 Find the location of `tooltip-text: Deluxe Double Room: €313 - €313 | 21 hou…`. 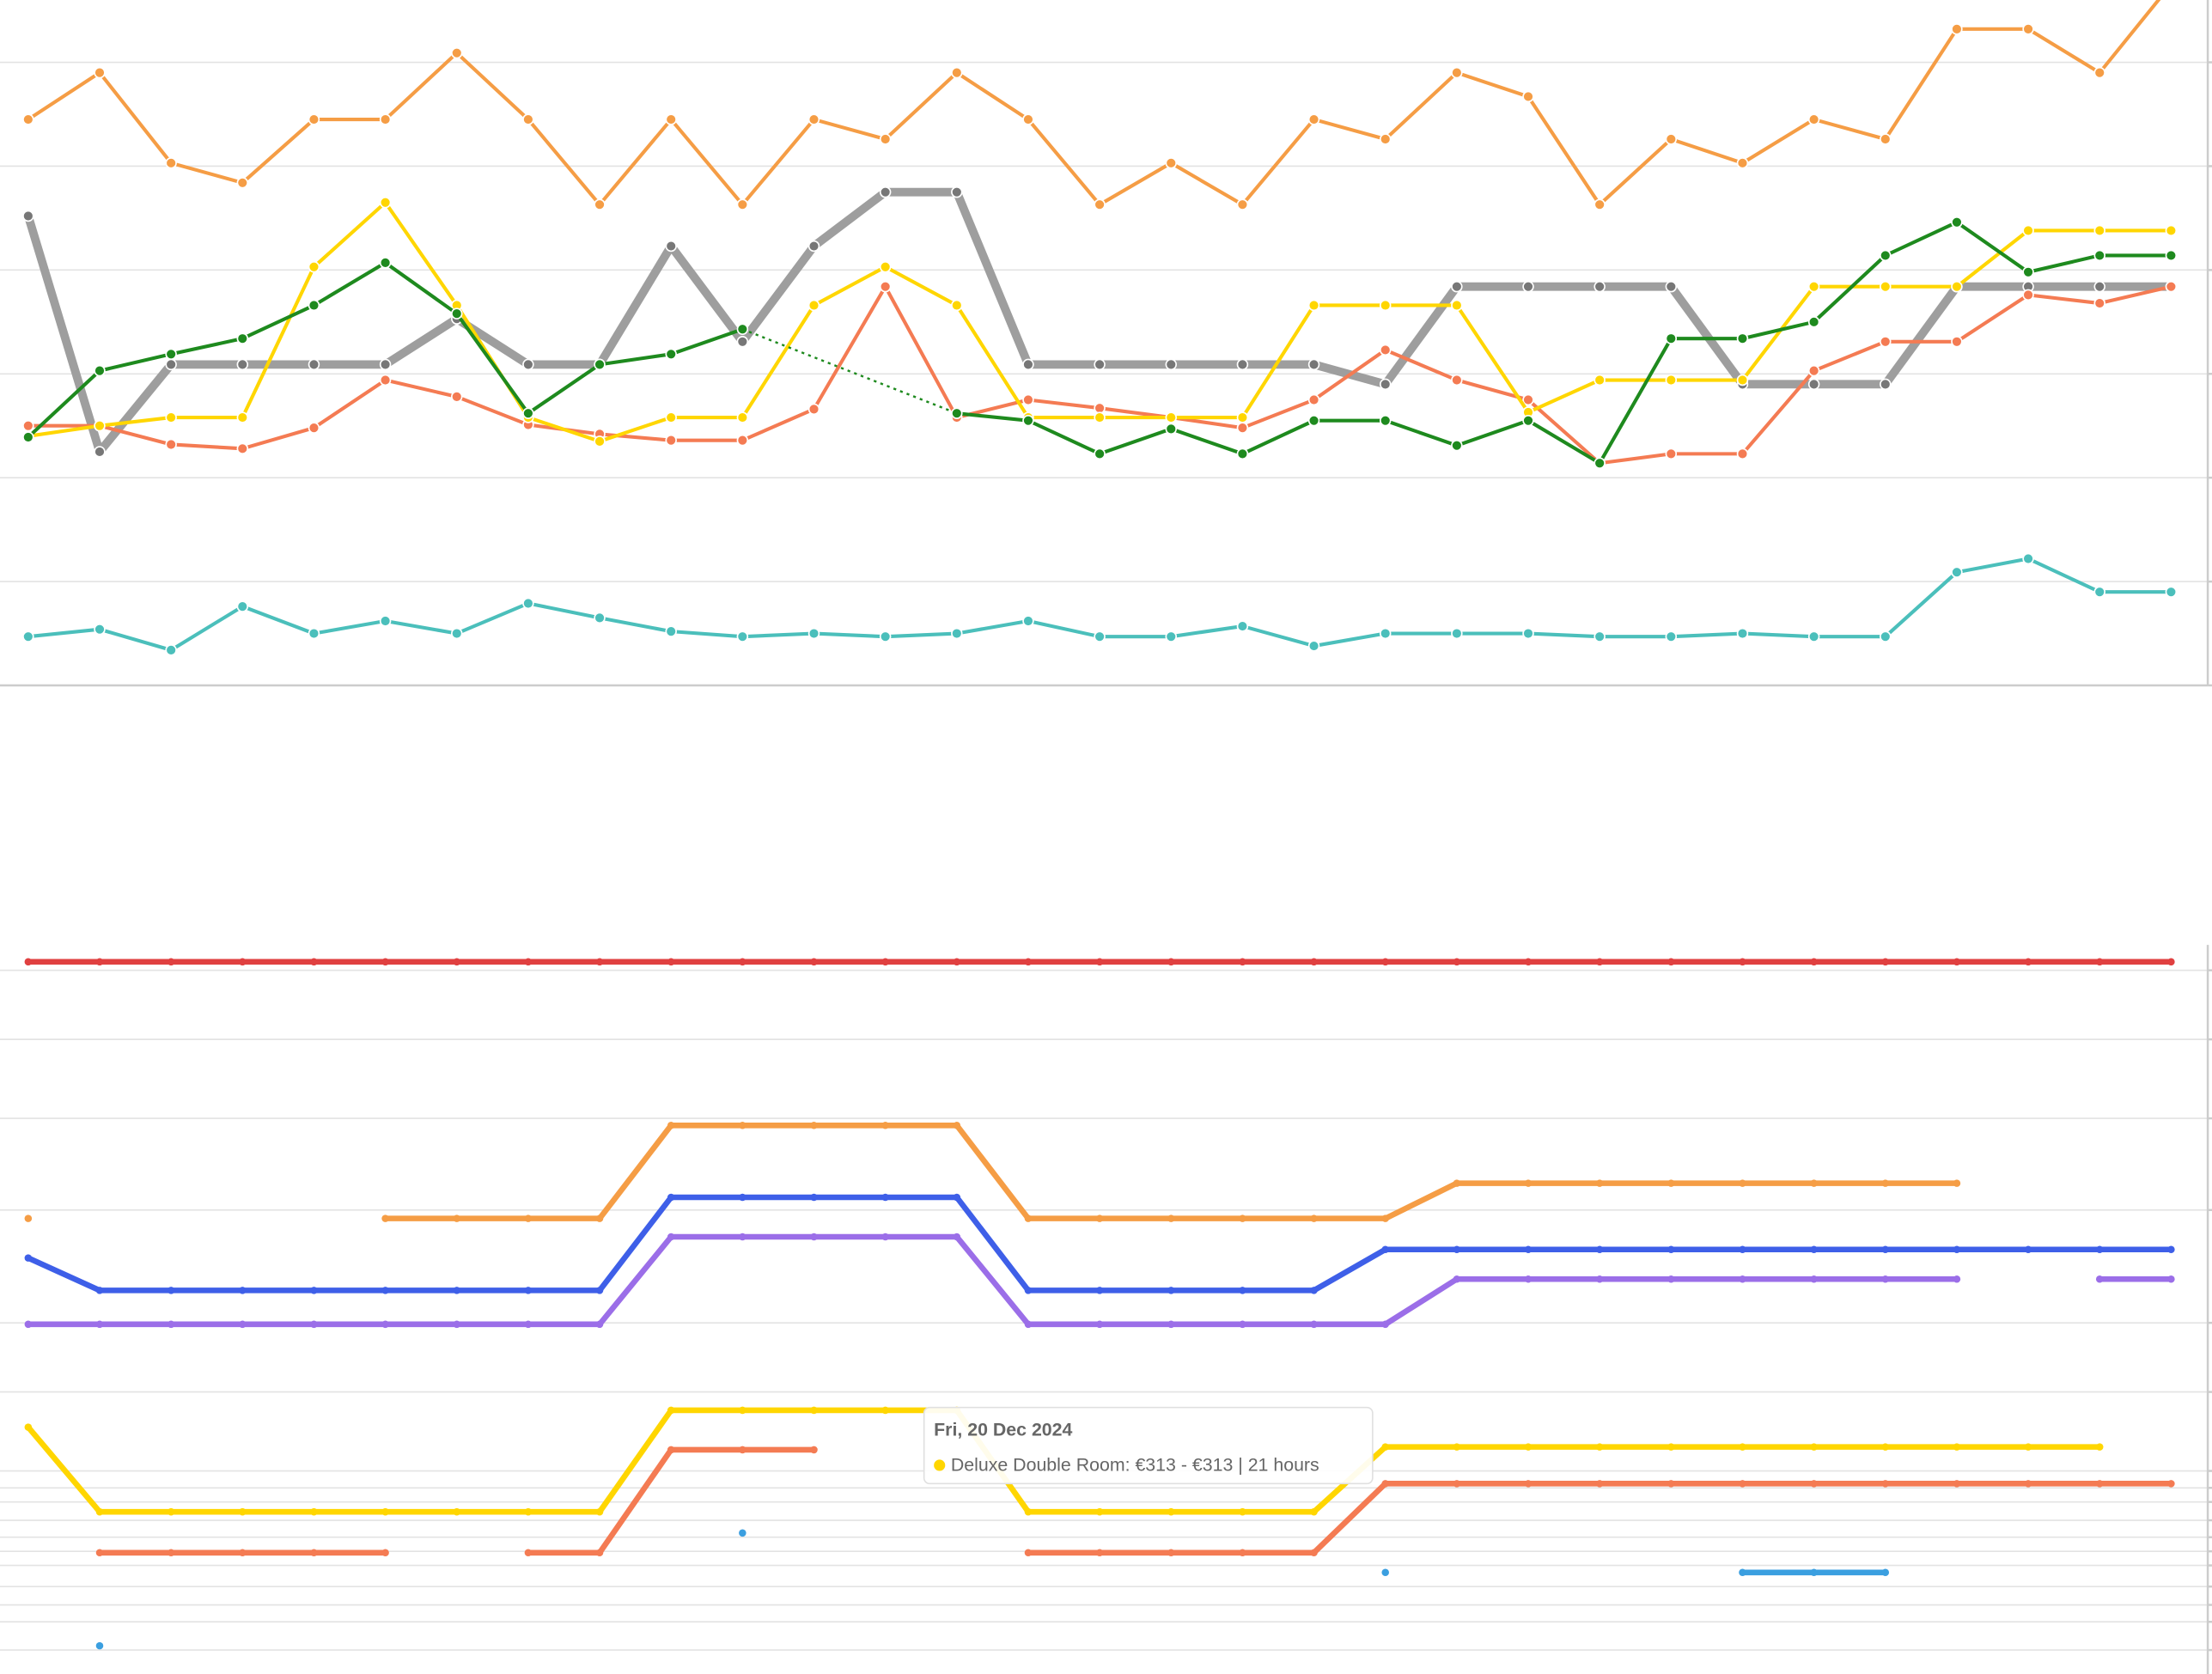

tooltip-text: Deluxe Double Room: €313 - €313 | 21 hou… is located at coordinates (1135, 1466).